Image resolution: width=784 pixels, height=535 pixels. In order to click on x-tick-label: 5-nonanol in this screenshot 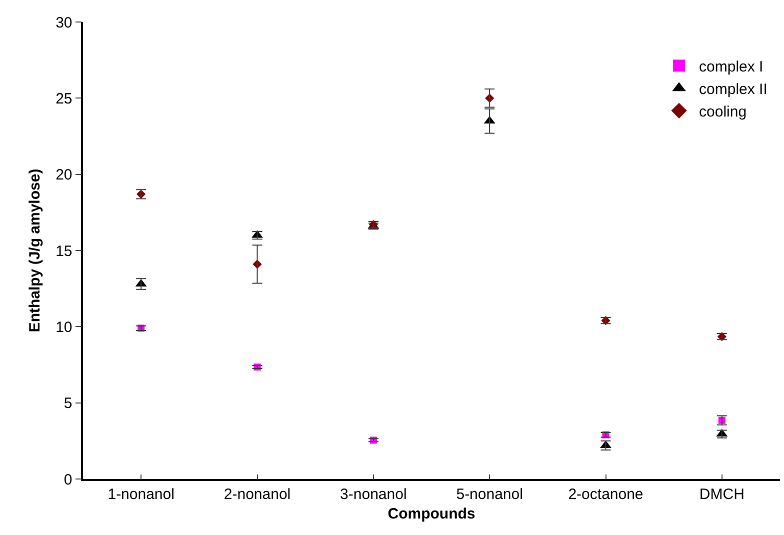, I will do `click(489, 494)`.